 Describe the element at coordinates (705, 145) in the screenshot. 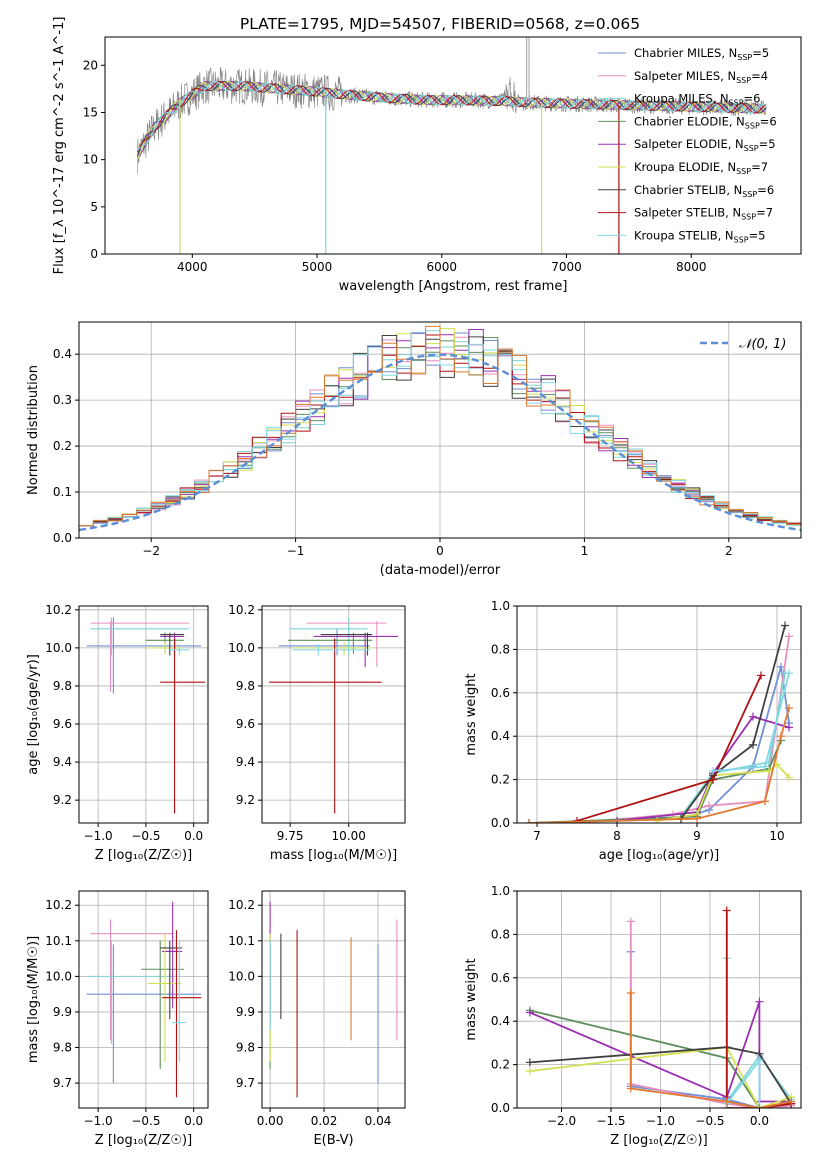

I see `legend-label: Salpeter ELODIE, NSSP=5` at that location.